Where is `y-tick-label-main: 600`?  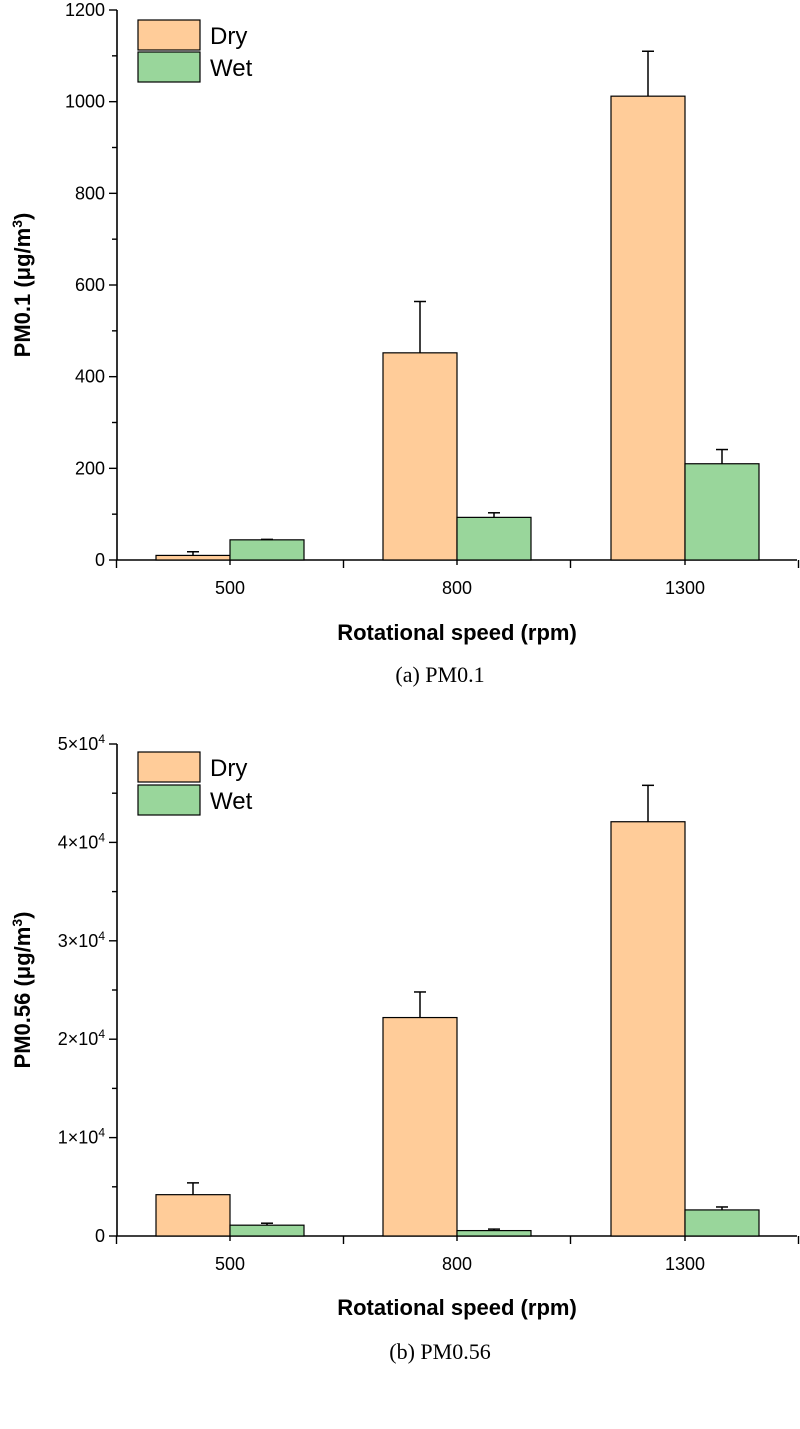 y-tick-label-main: 600 is located at coordinates (90, 285).